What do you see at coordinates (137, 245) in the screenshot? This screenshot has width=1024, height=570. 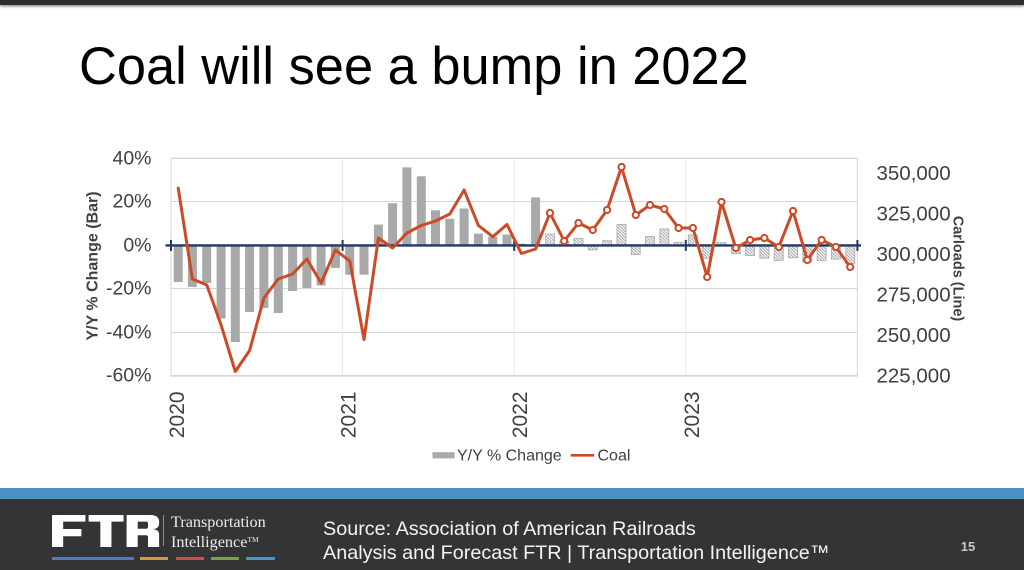 I see `svg-text: 0%` at bounding box center [137, 245].